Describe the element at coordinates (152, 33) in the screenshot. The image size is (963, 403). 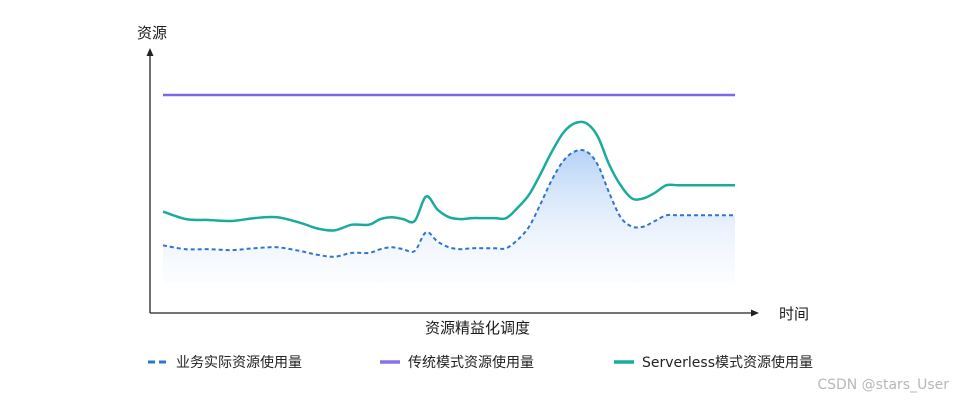
I see `y-axis-label: 资源` at that location.